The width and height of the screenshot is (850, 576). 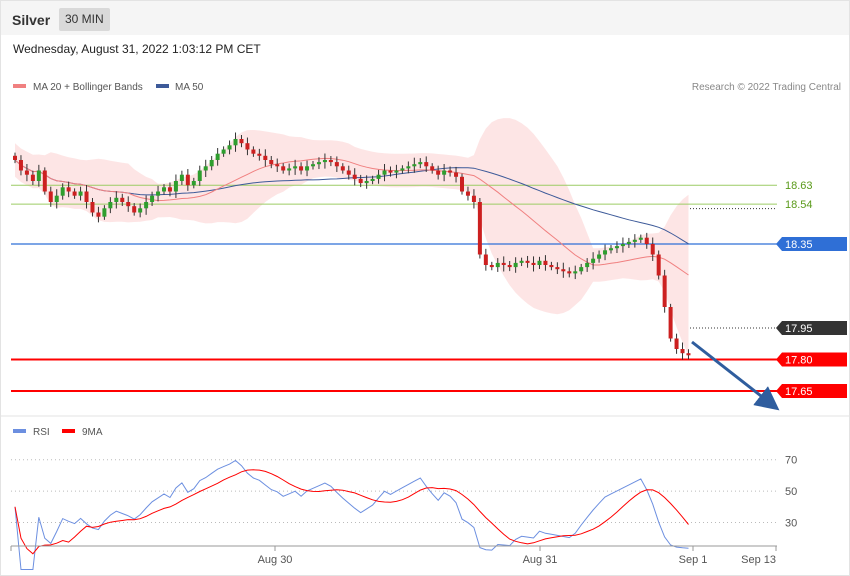 What do you see at coordinates (811, 289) in the screenshot?
I see `level-labels: 18.63 18.54 18.35 17.95 17.80 17.65` at bounding box center [811, 289].